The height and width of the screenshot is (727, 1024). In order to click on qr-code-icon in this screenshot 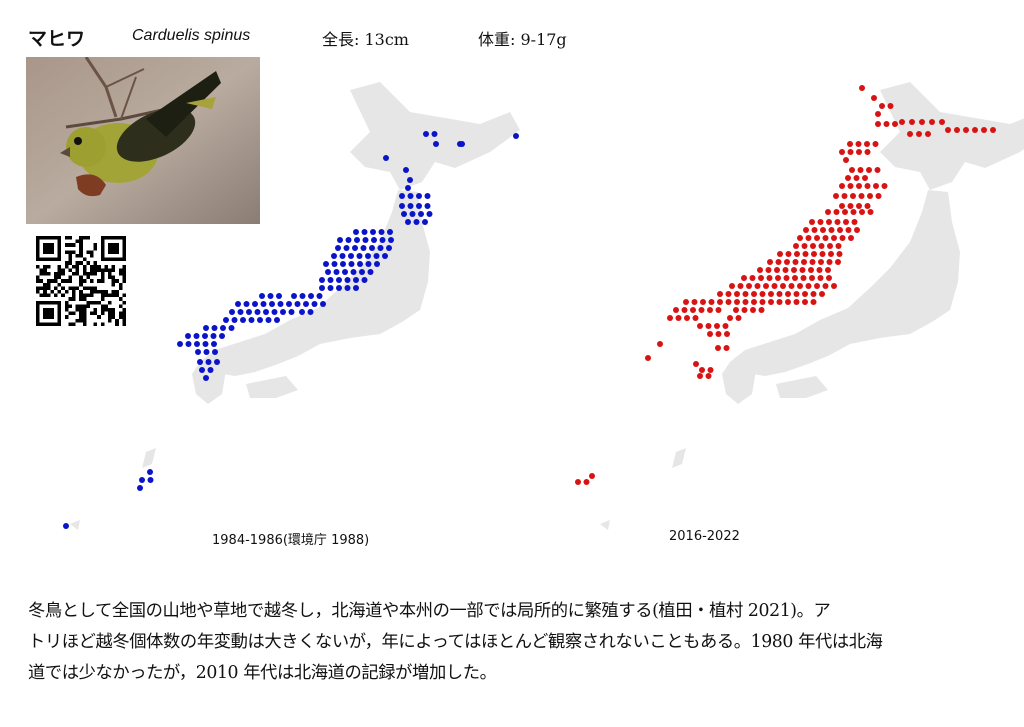, I will do `click(81, 281)`.